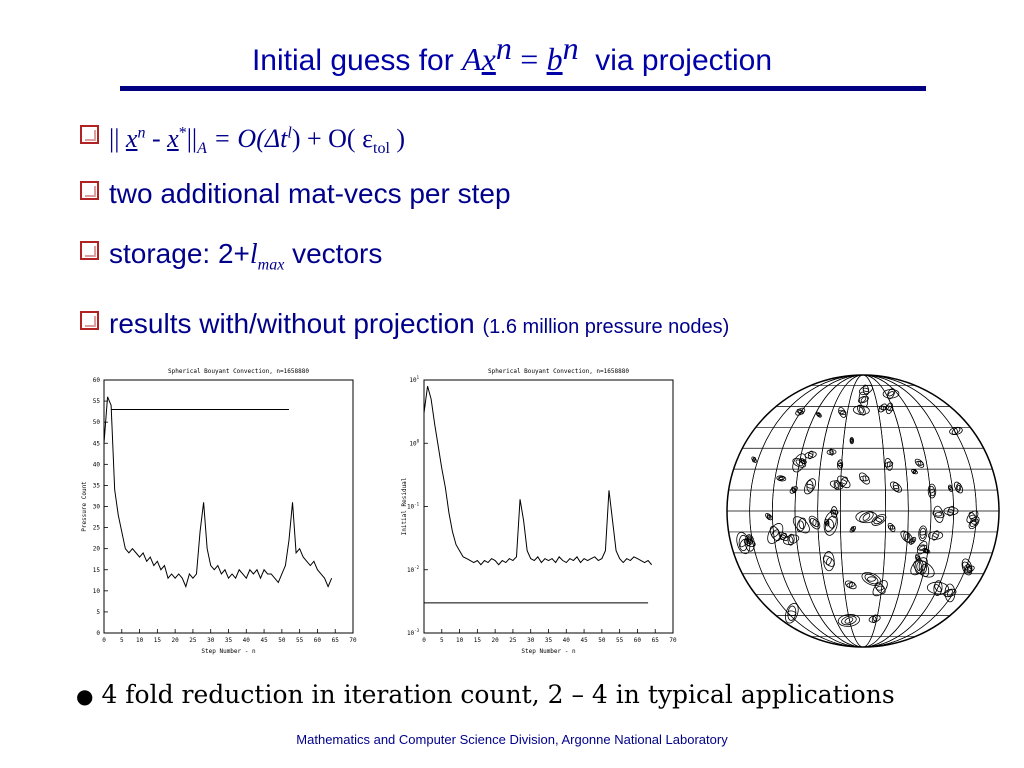 This screenshot has width=1024, height=768. What do you see at coordinates (228, 651) in the screenshot?
I see `x-axis-label: Step Number - n` at bounding box center [228, 651].